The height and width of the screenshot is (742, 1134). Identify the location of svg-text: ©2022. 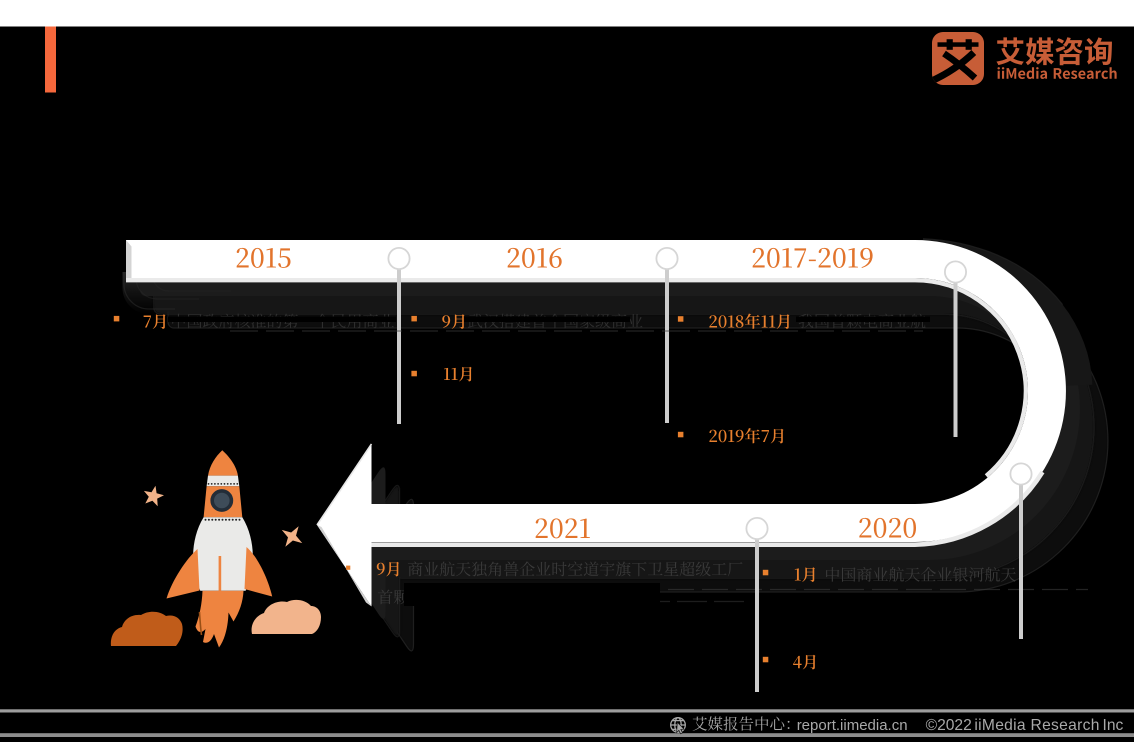
(949, 725).